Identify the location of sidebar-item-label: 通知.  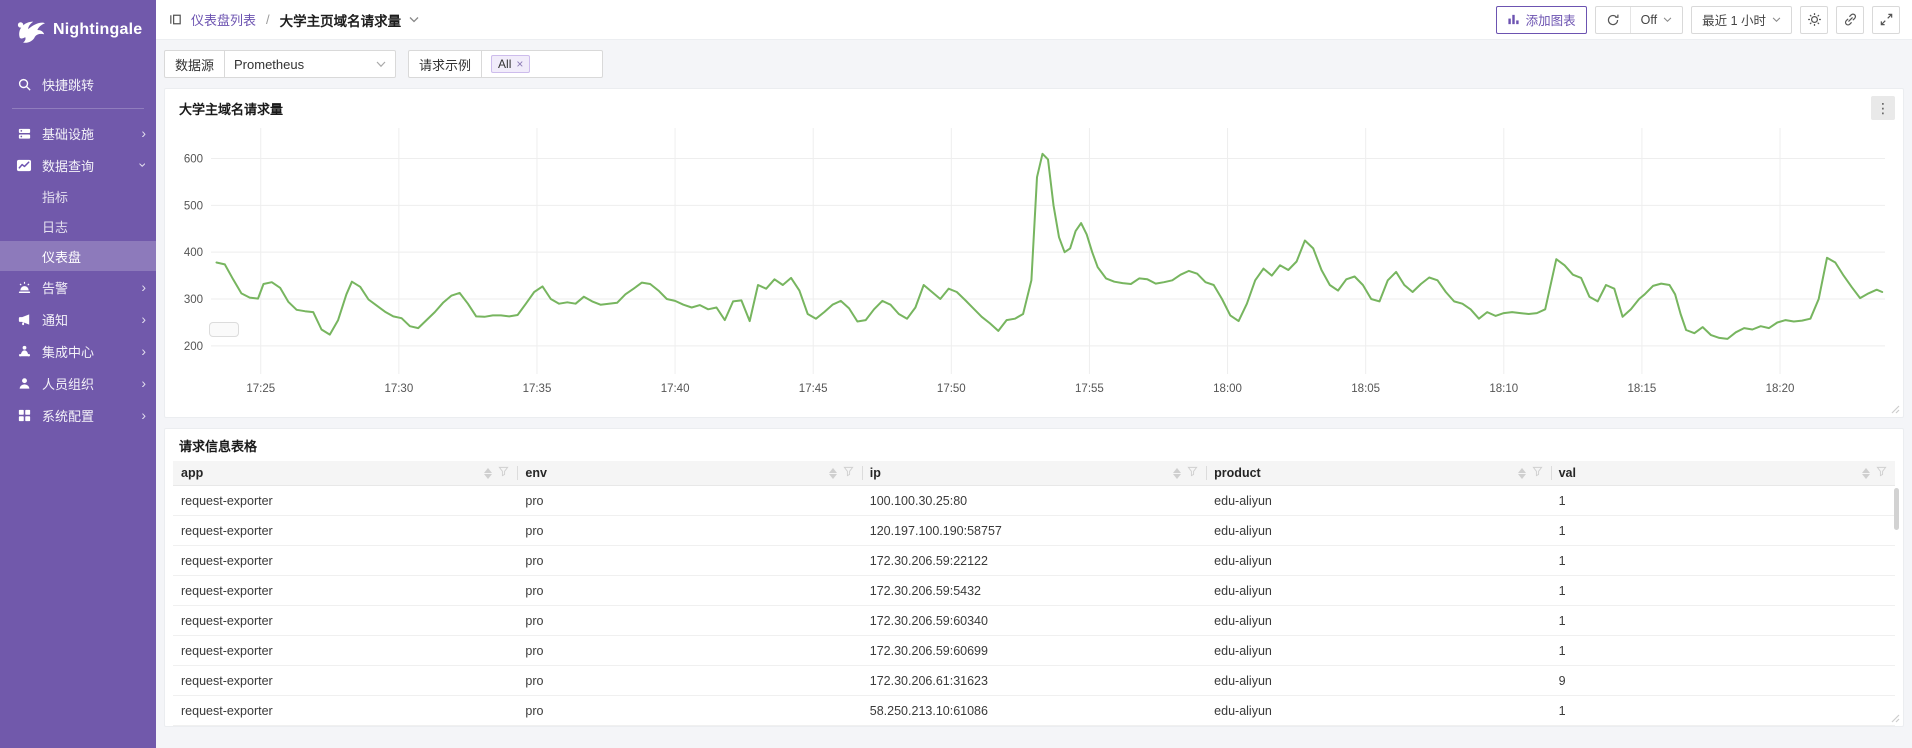
(55, 320).